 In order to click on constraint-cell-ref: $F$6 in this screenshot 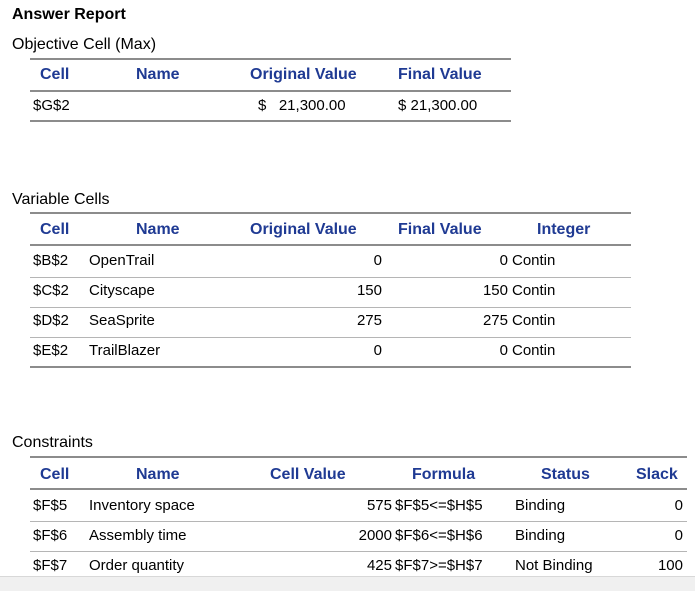, I will do `click(50, 535)`.